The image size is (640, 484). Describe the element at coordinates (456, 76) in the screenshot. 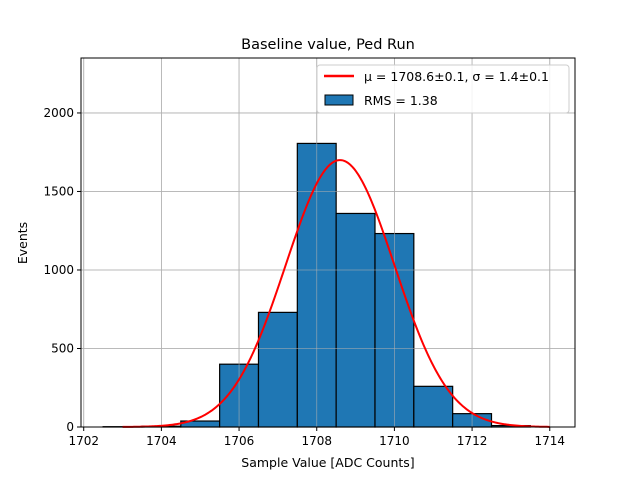

I see `legend-fit-label: μ = 1708.6±0.1, σ = 1.4±0.1` at that location.